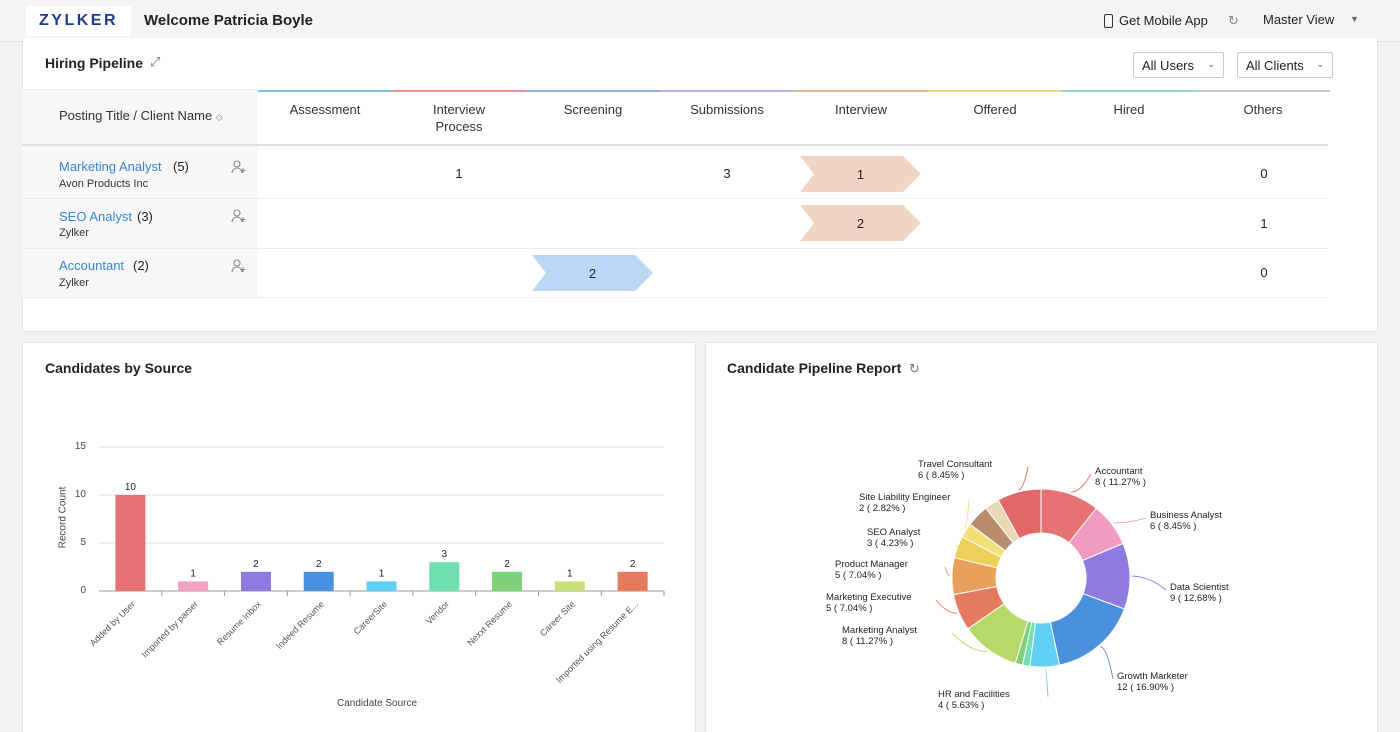  I want to click on job-count: (2), so click(141, 265).